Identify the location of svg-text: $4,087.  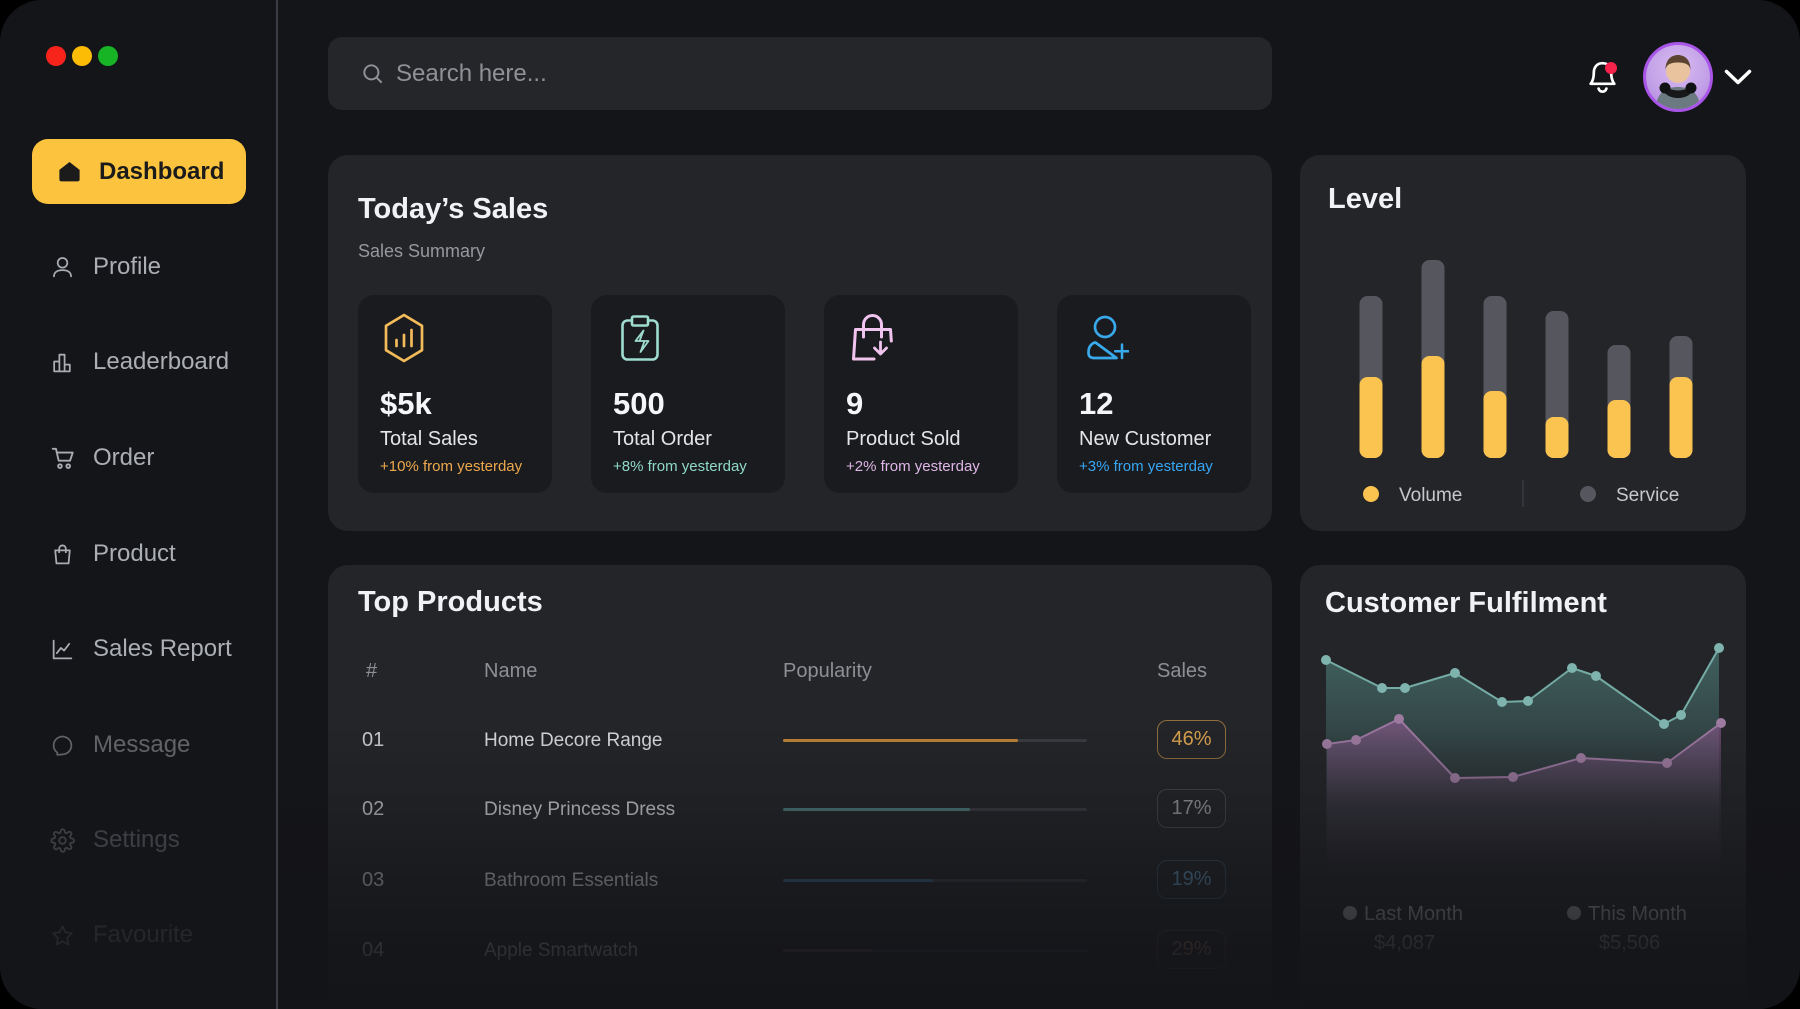
(1404, 943).